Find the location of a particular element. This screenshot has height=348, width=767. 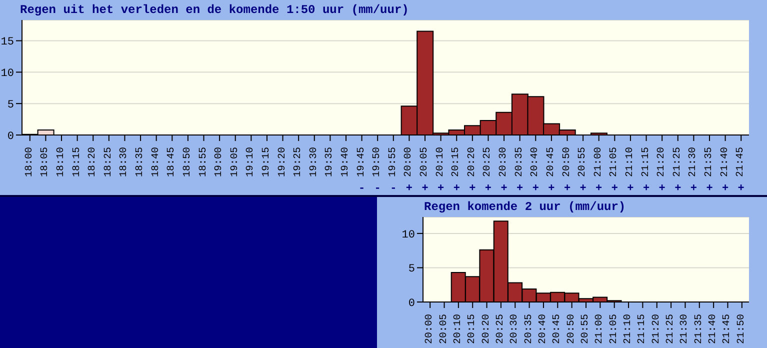

y-tick-label: 15 is located at coordinates (7, 42).